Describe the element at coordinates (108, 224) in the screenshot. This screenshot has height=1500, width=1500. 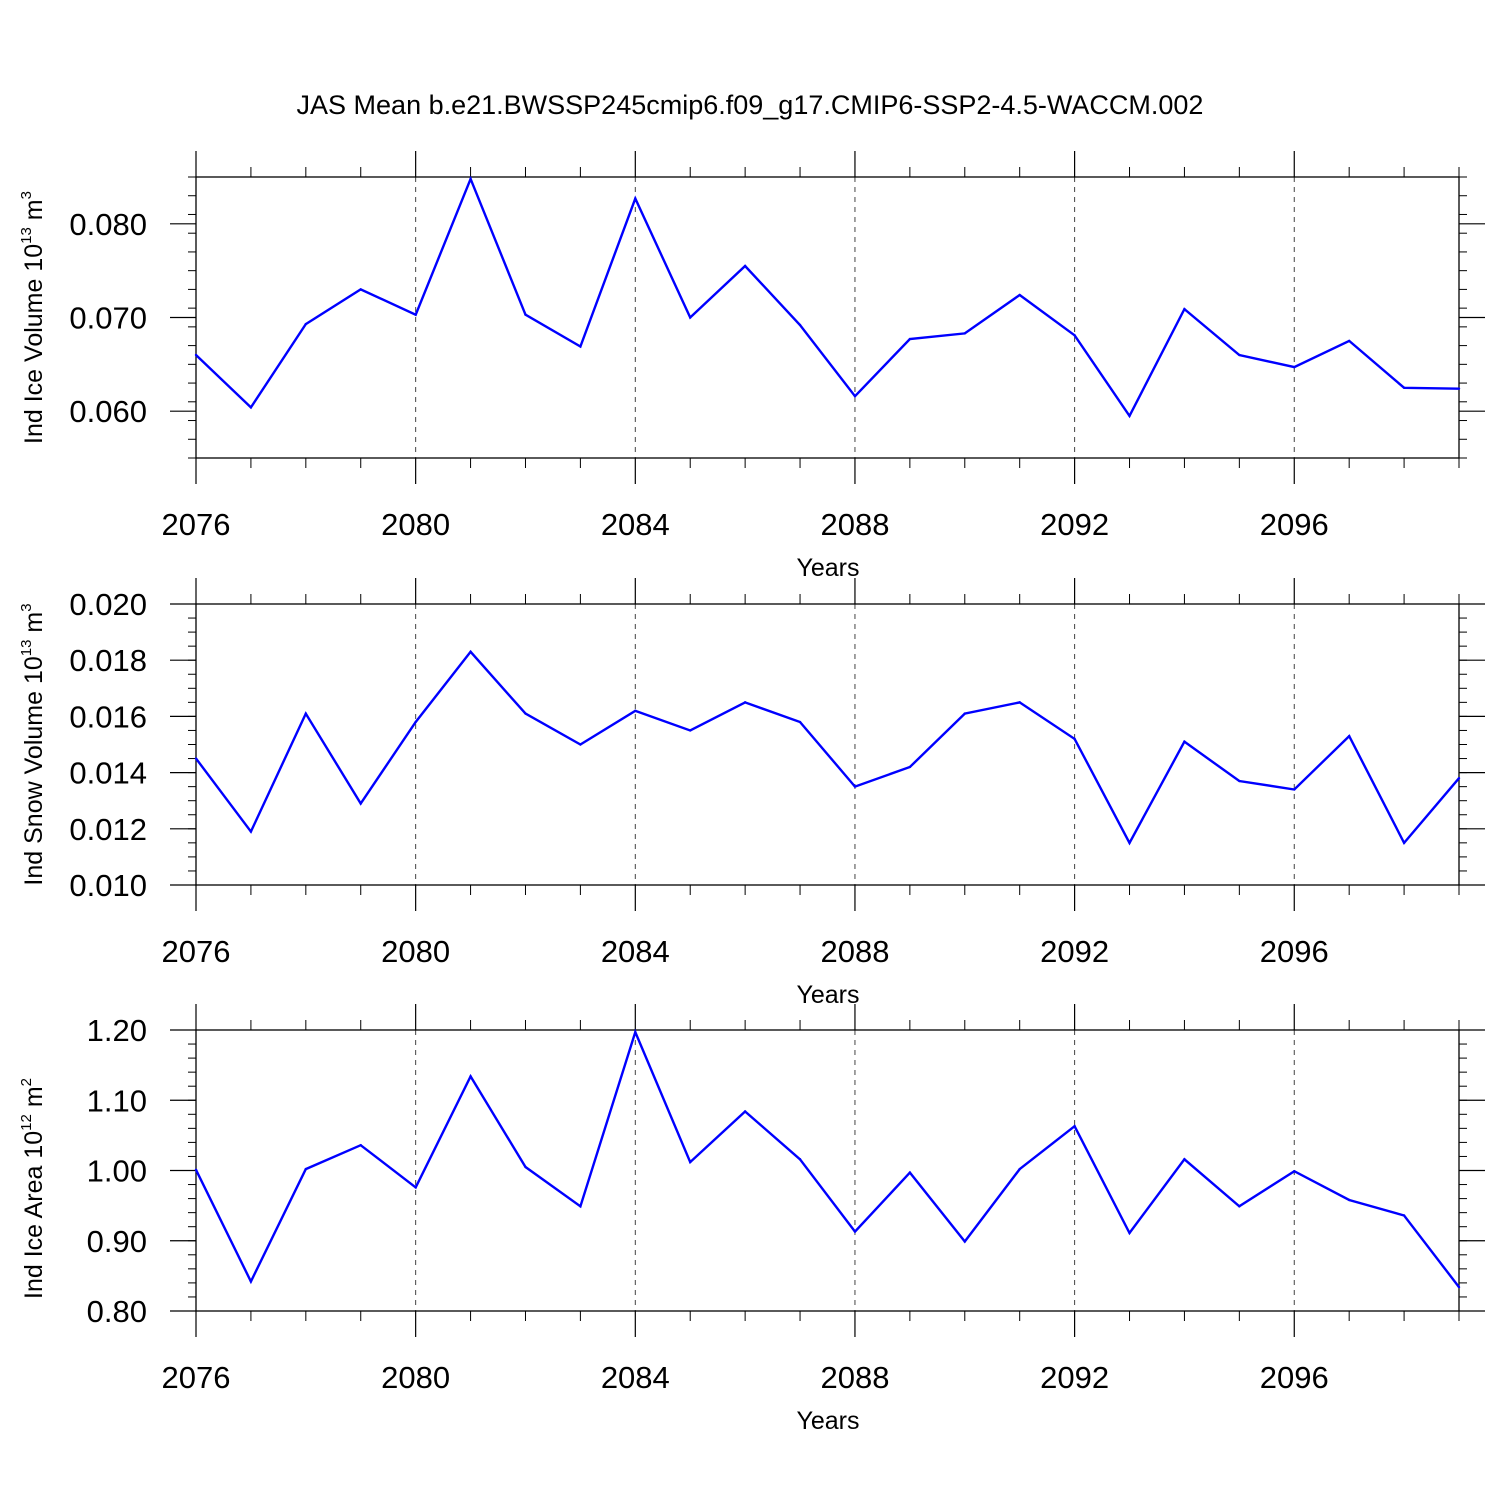
I see `y-tick-label: 0.080` at that location.